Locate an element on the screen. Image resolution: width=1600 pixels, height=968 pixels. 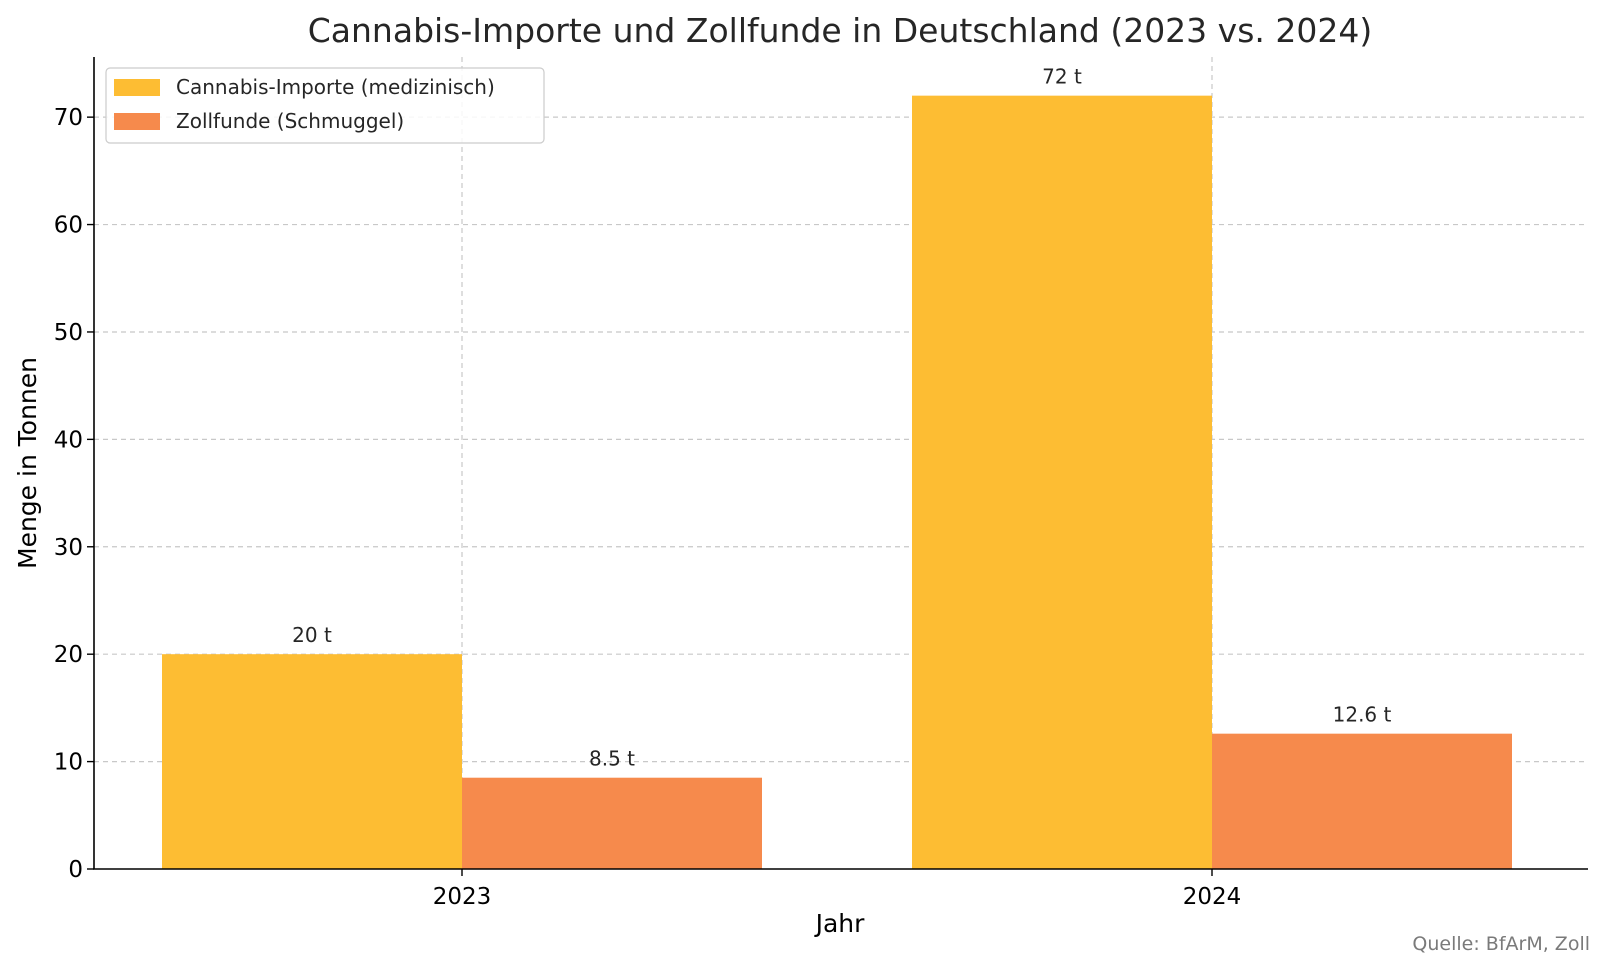
bar-imports-2023 is located at coordinates (312, 761).